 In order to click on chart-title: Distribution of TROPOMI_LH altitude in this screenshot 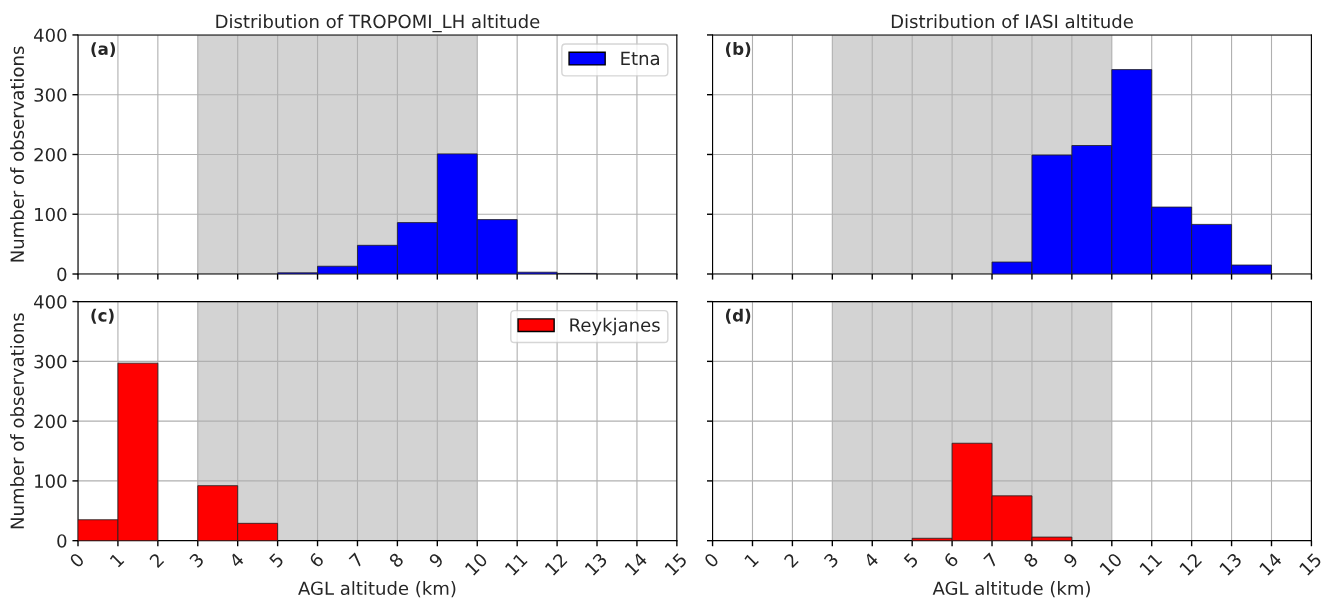, I will do `click(378, 23)`.